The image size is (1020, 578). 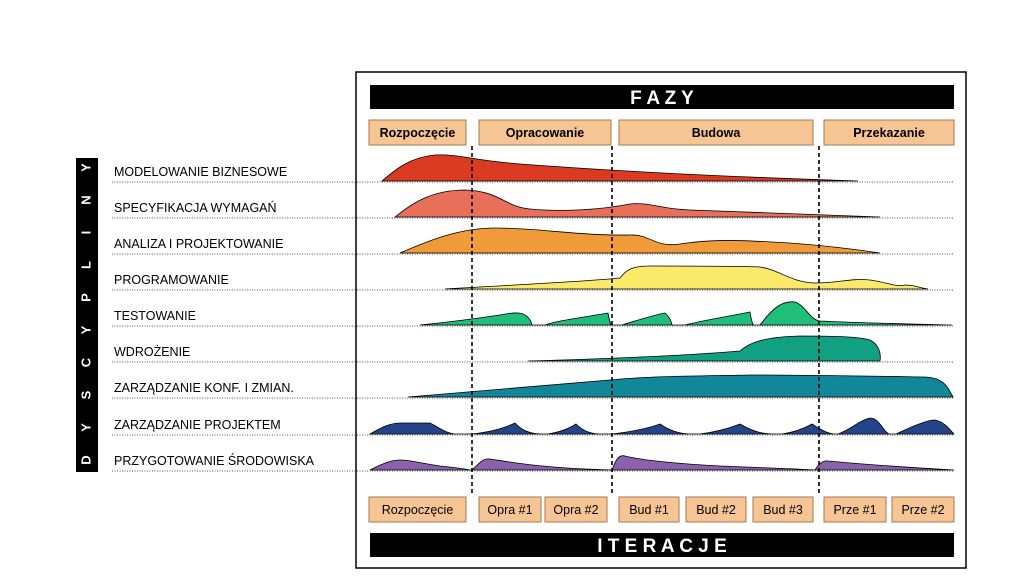 What do you see at coordinates (152, 352) in the screenshot?
I see `discipline-label-wdrozenie: WDROŻENIE` at bounding box center [152, 352].